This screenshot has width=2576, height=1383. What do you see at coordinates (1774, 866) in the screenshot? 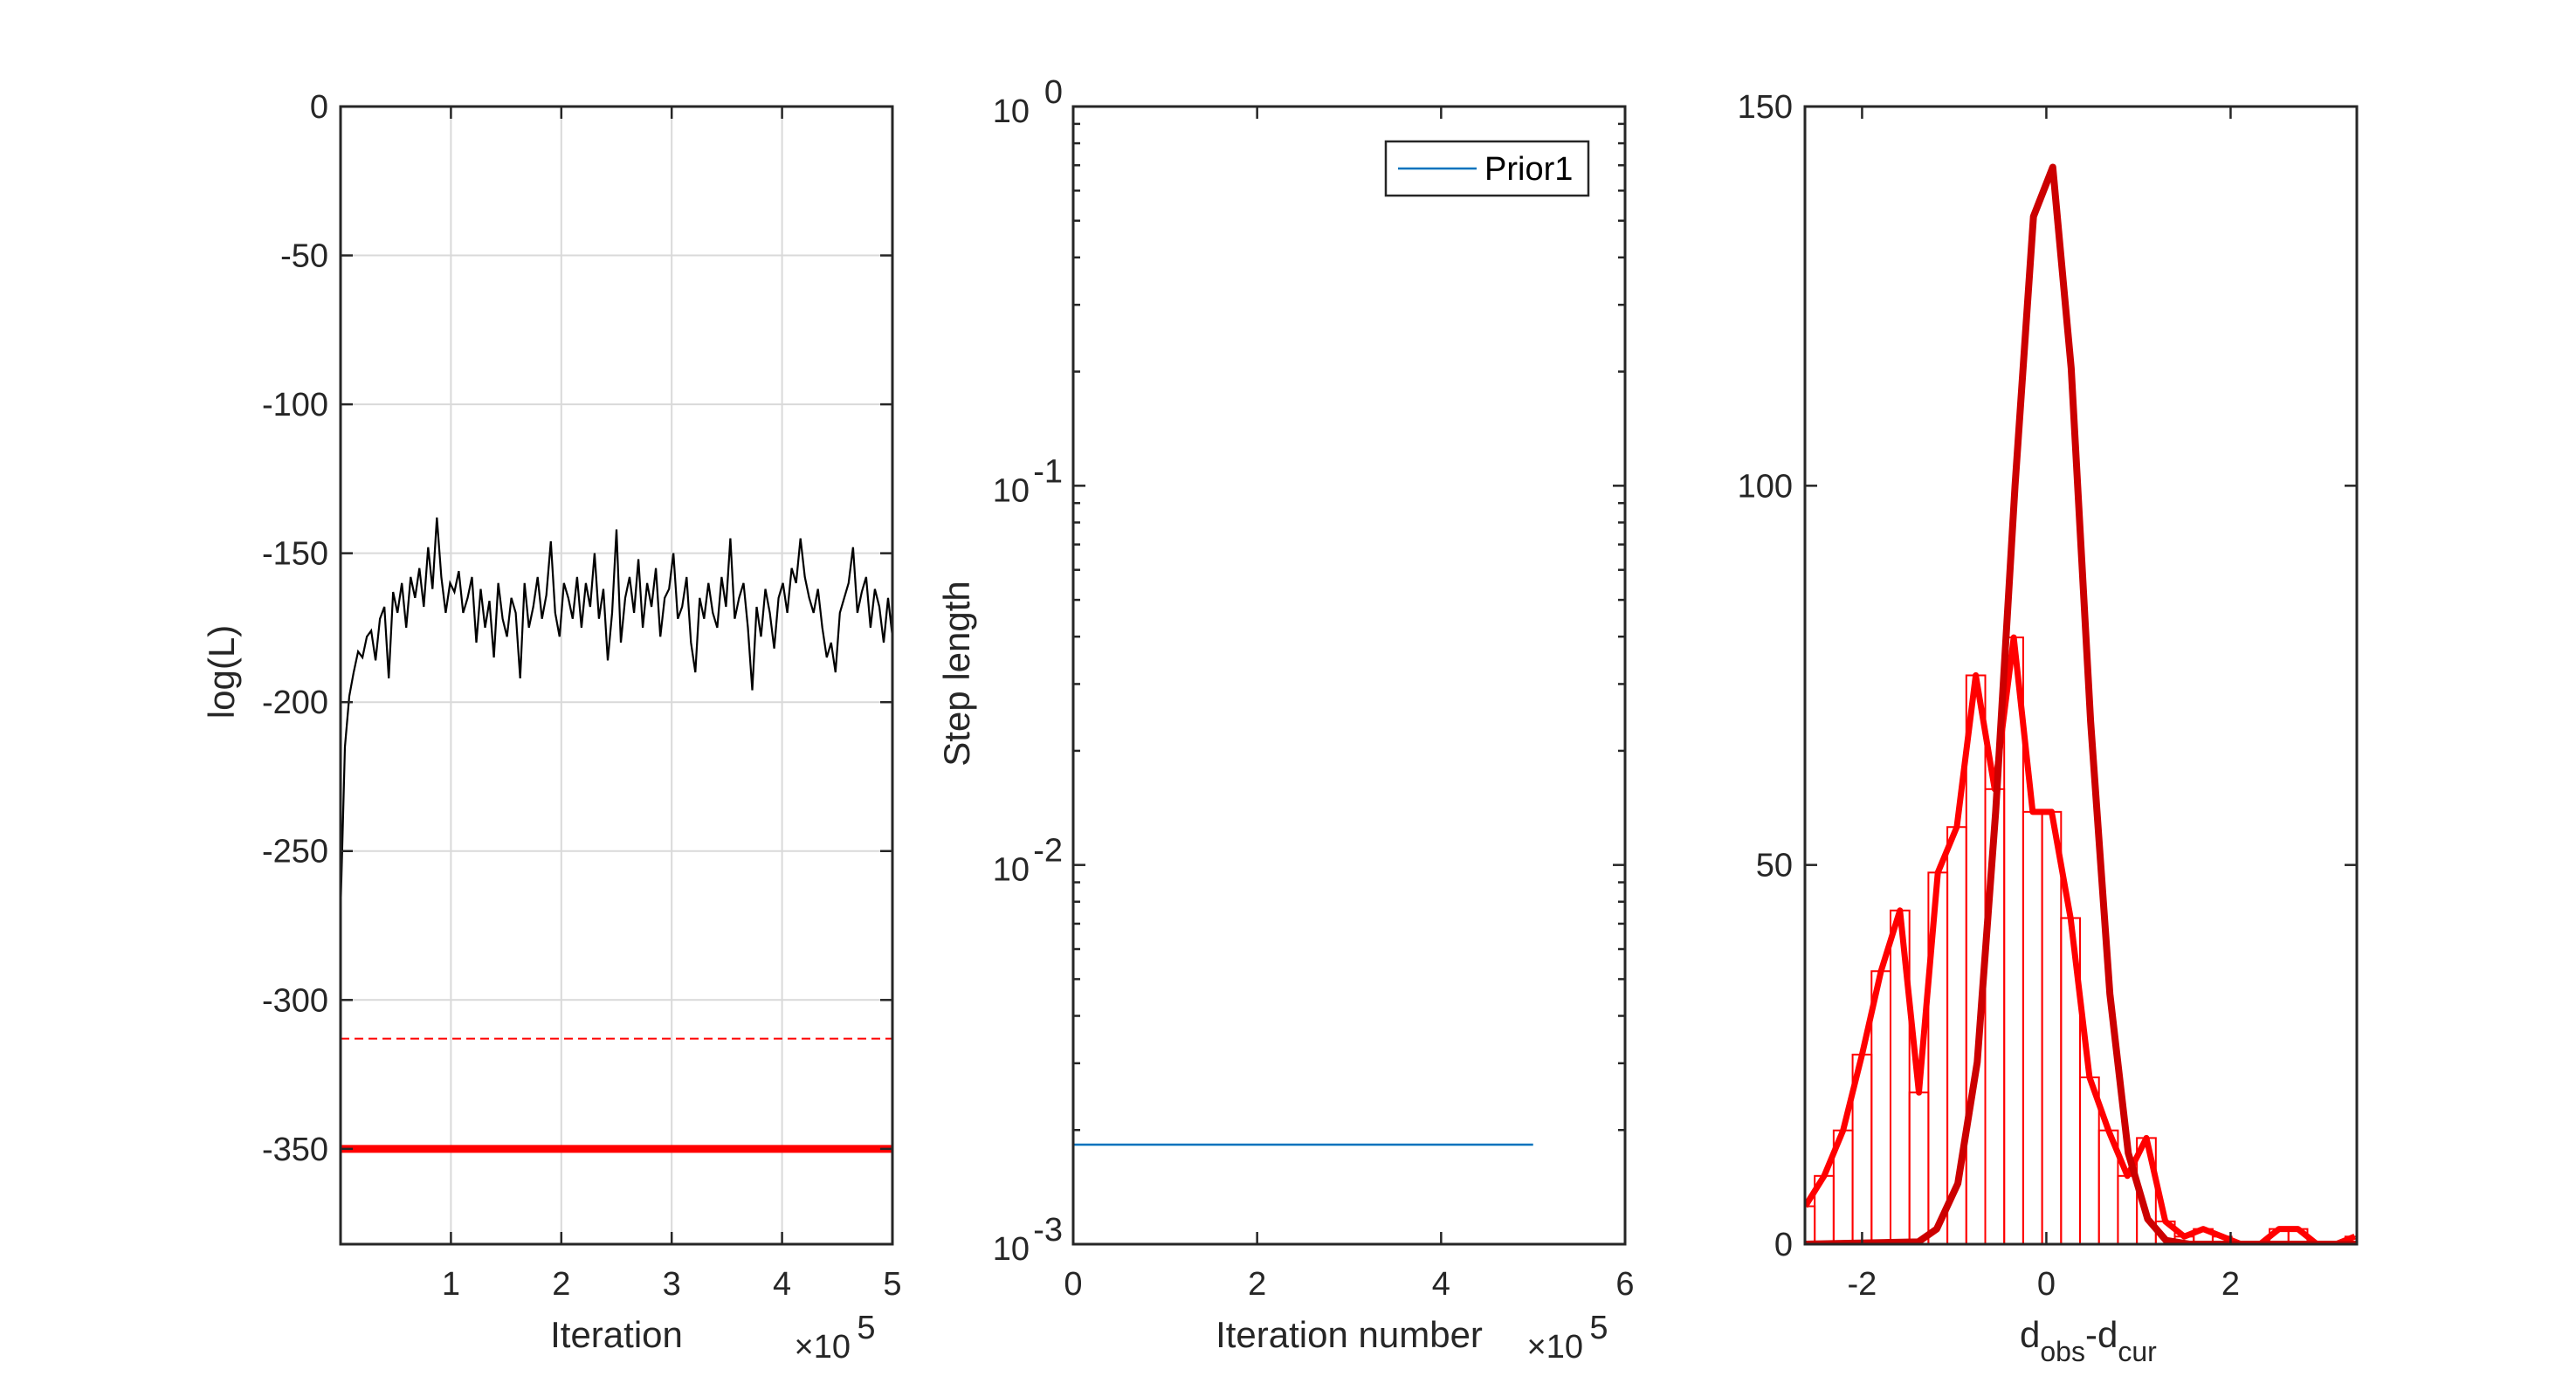
I see `y-tick-label: 50` at bounding box center [1774, 866].